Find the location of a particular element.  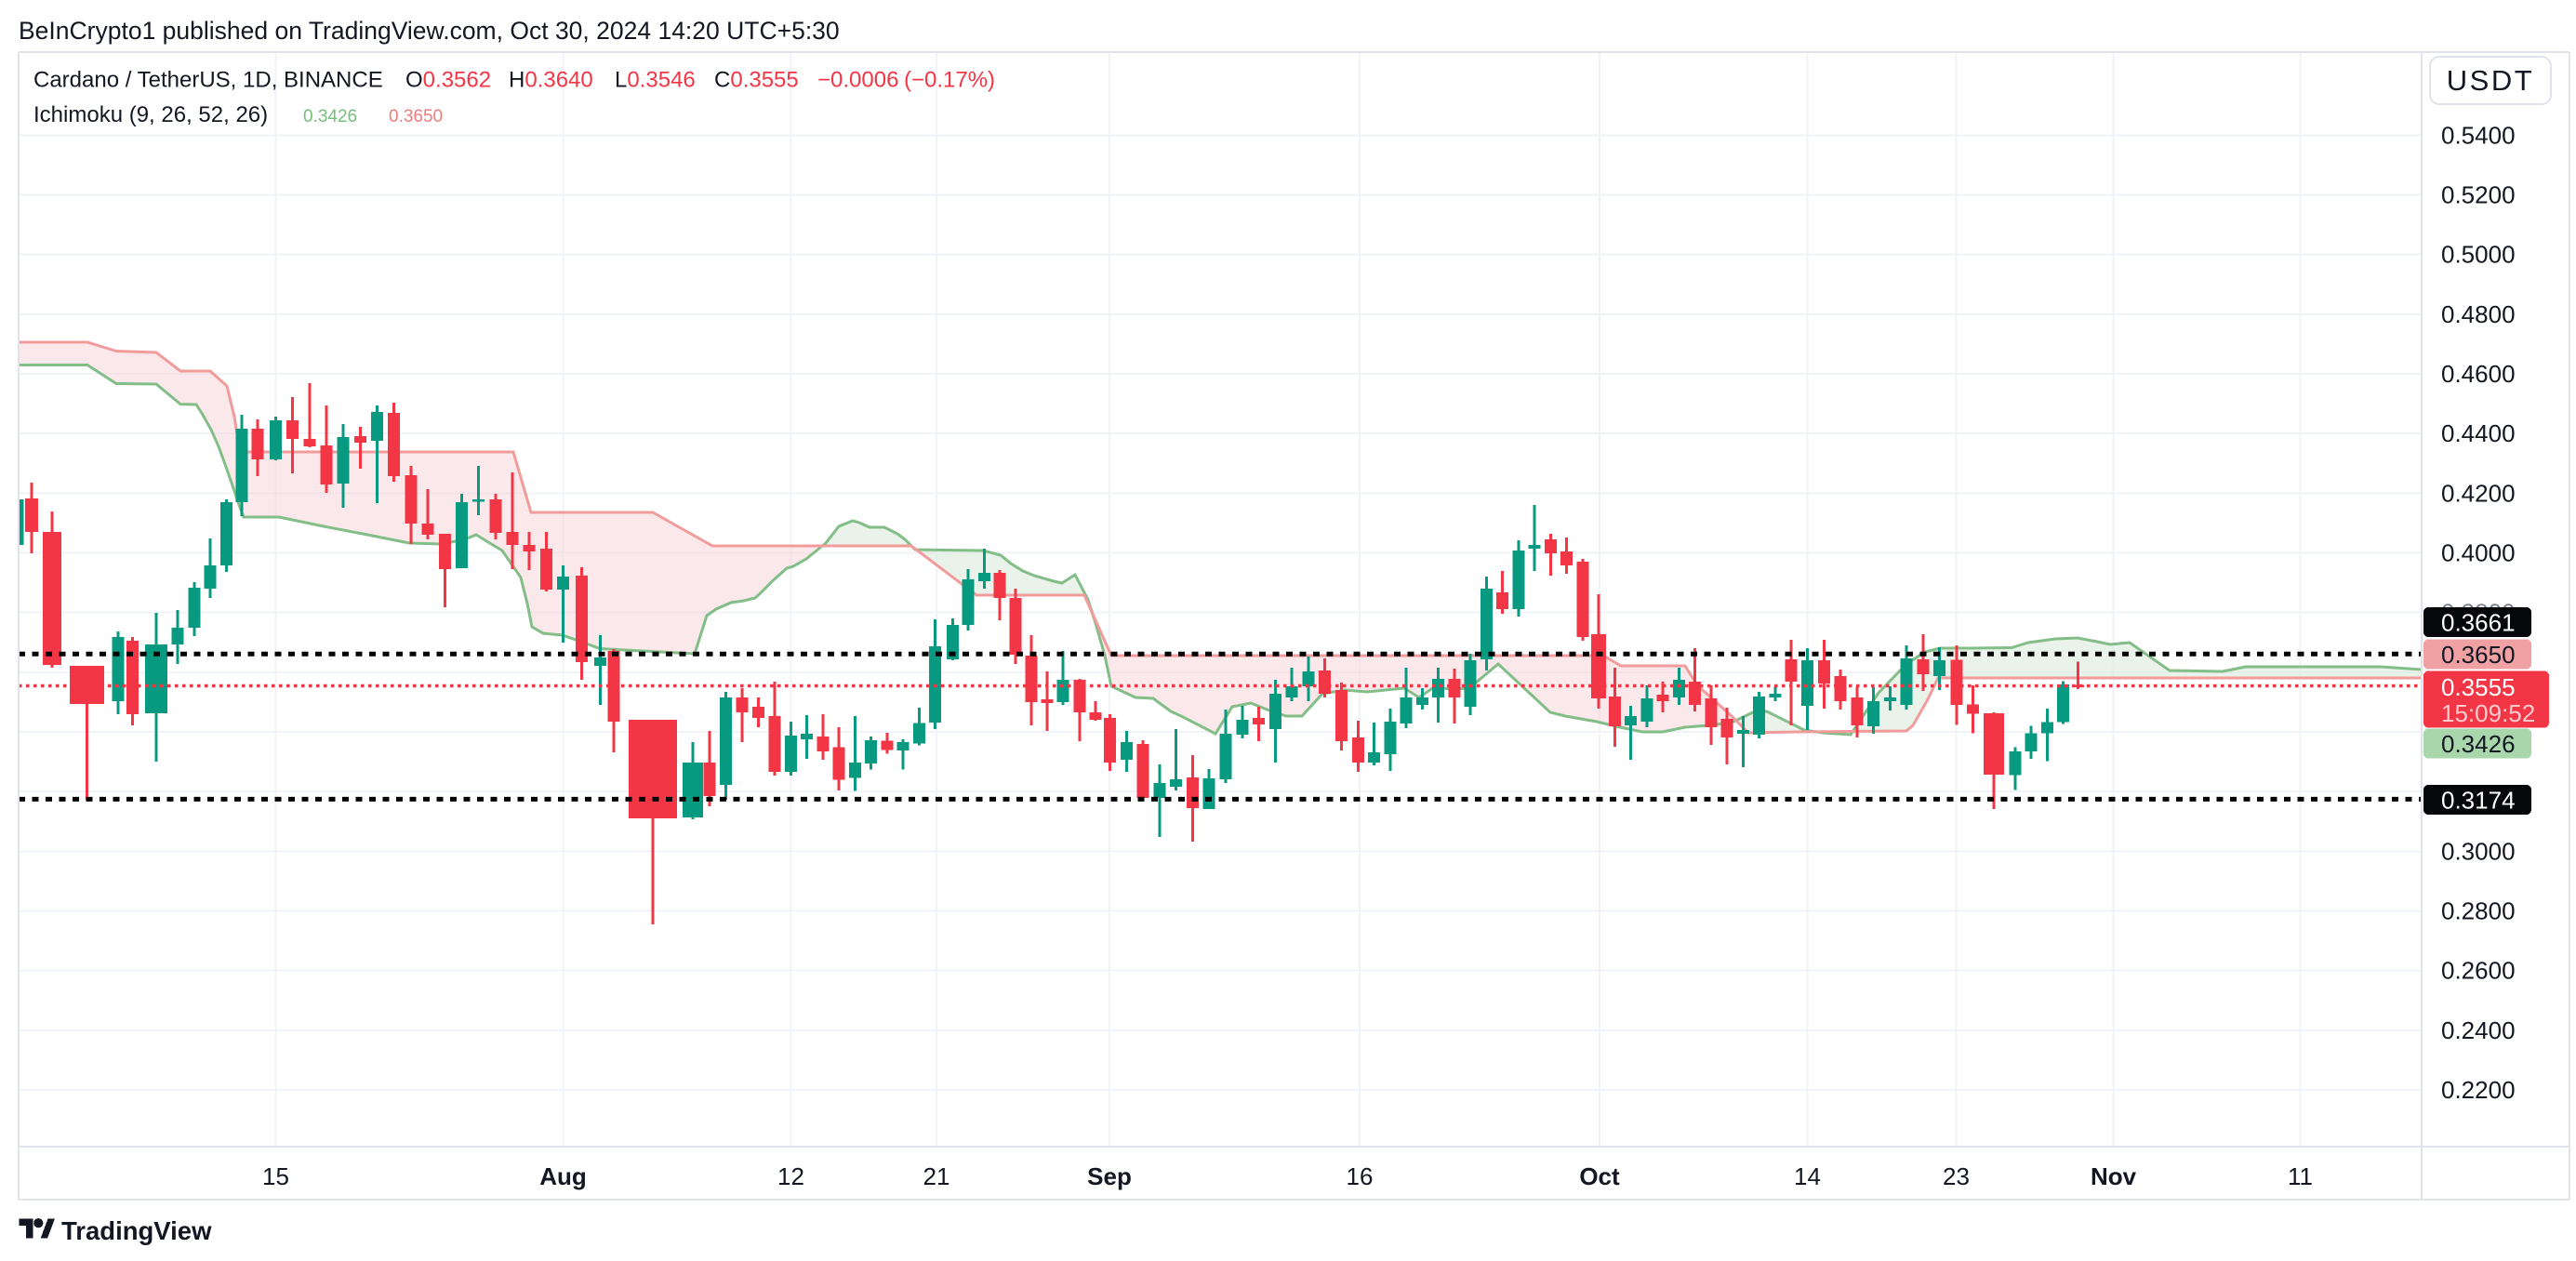

svg-text: 0.4400 is located at coordinates (2478, 433).